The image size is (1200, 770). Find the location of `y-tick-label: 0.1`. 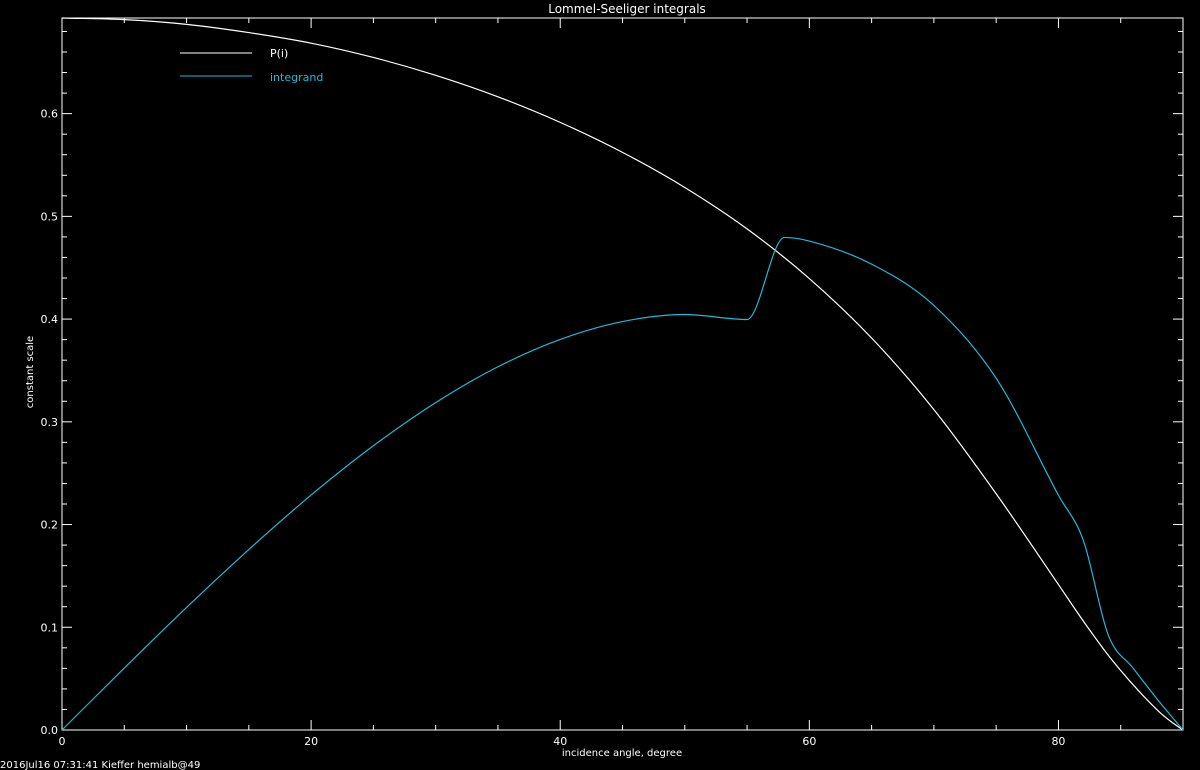

y-tick-label: 0.1 is located at coordinates (50, 627).